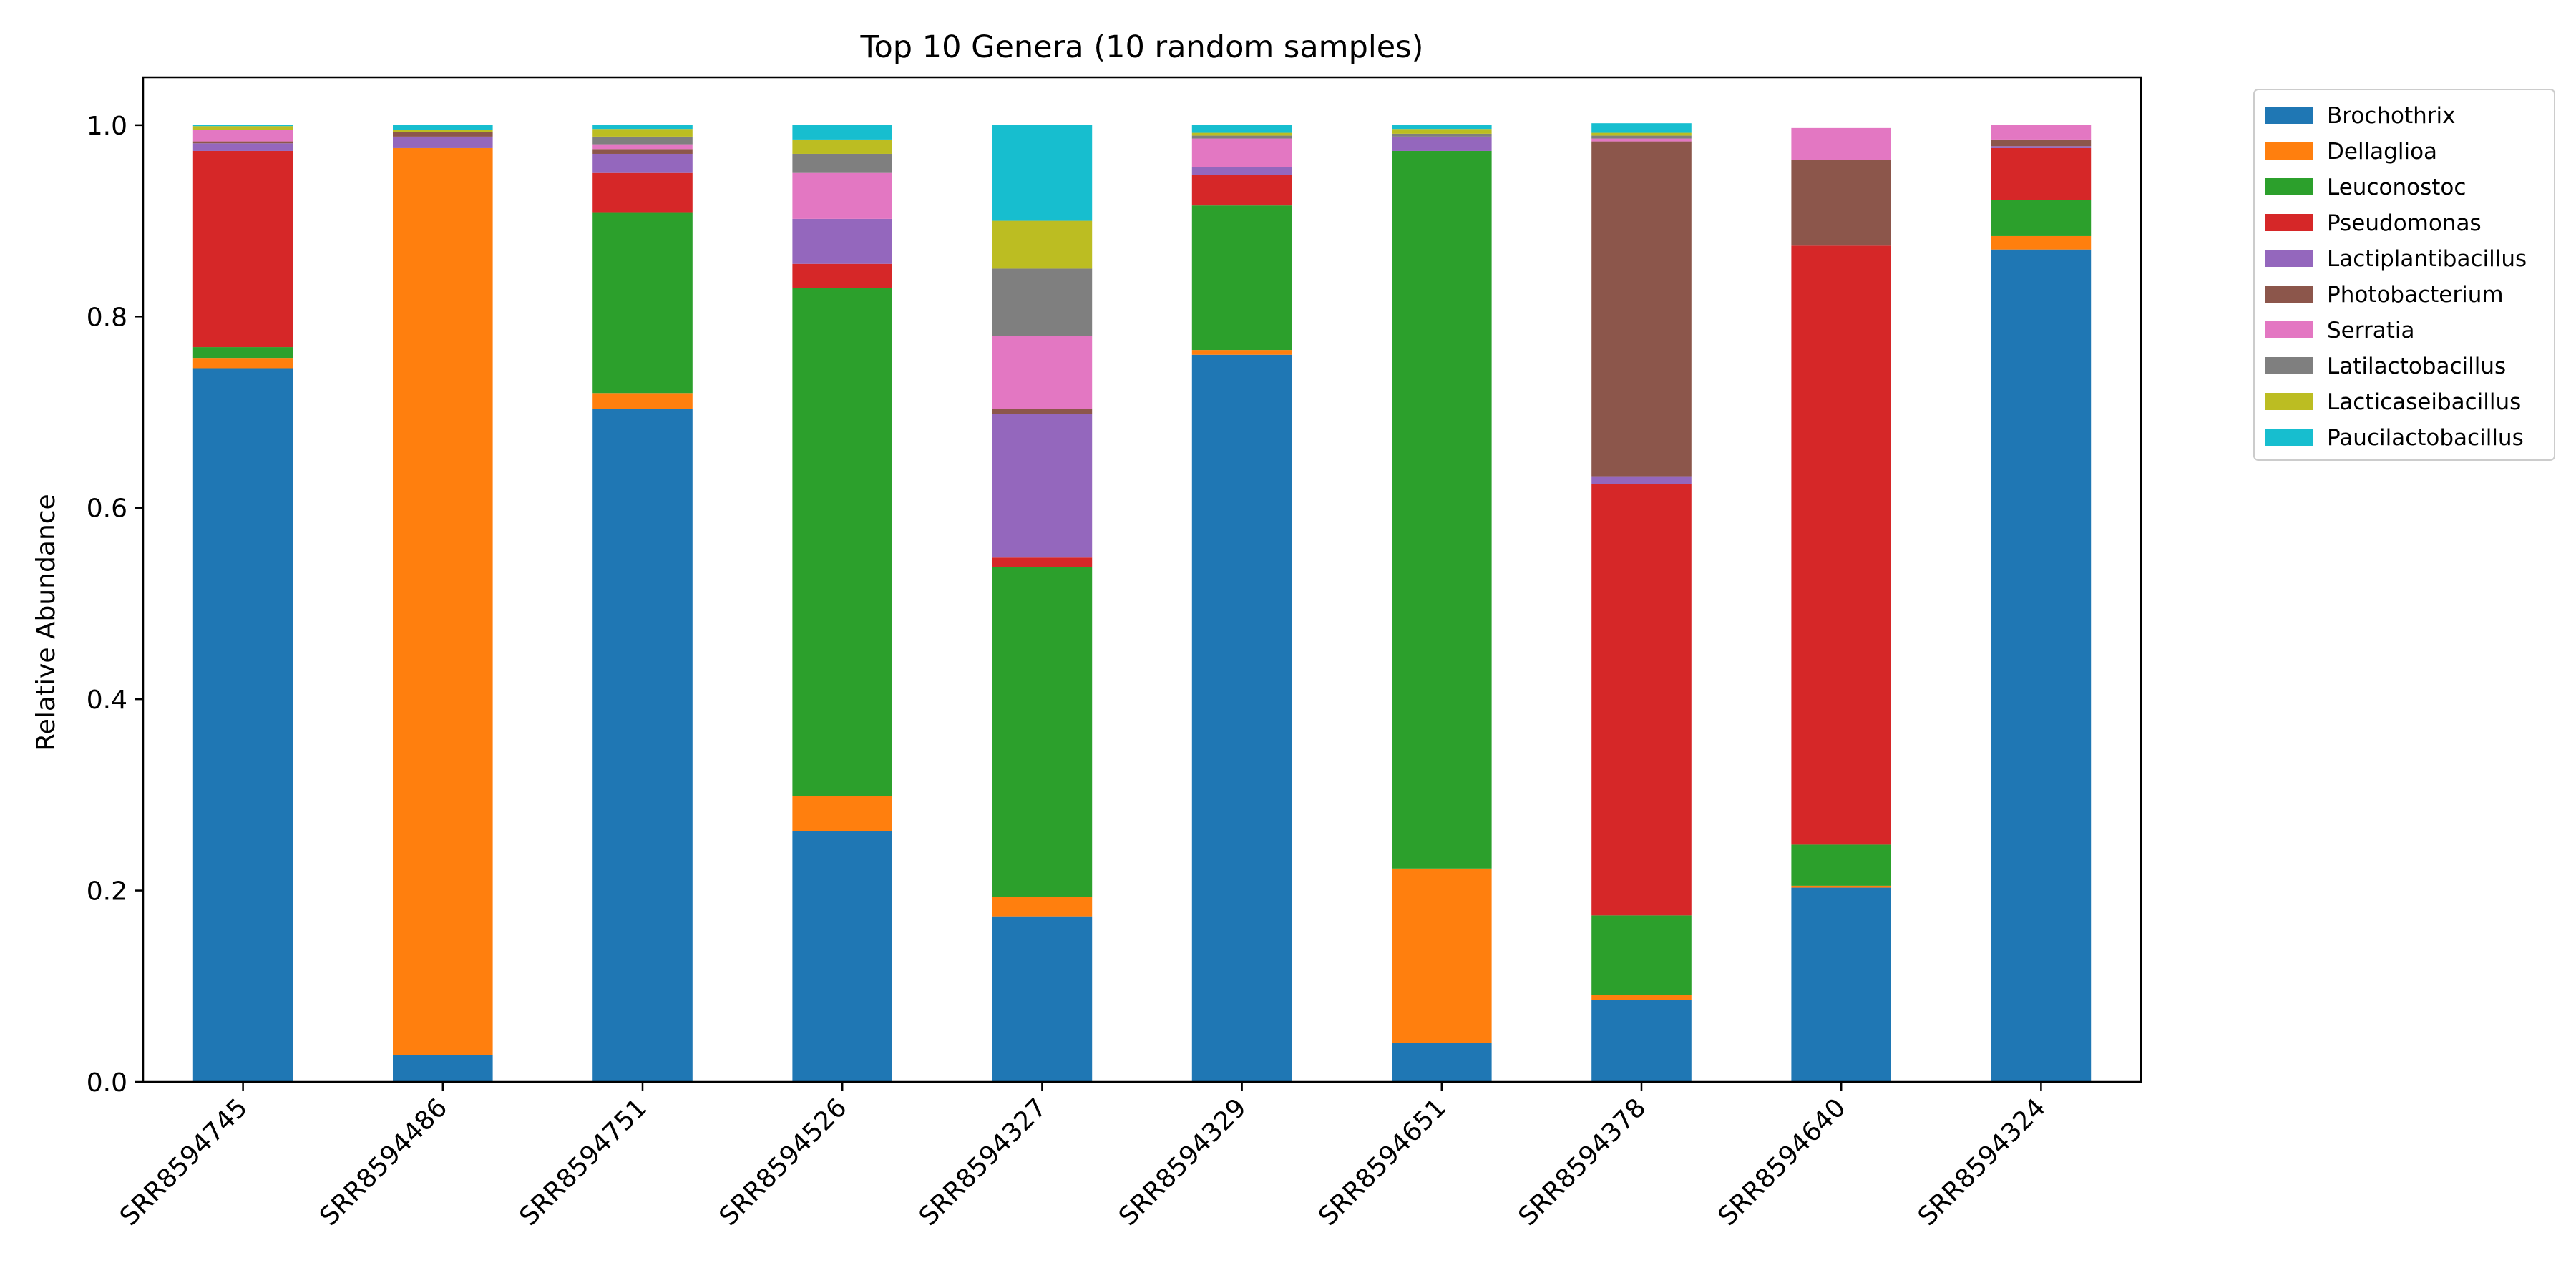 This screenshot has width=2576, height=1288. Describe the element at coordinates (842, 542) in the screenshot. I see `bar-segment-SRR8594526-leuconostoc` at that location.